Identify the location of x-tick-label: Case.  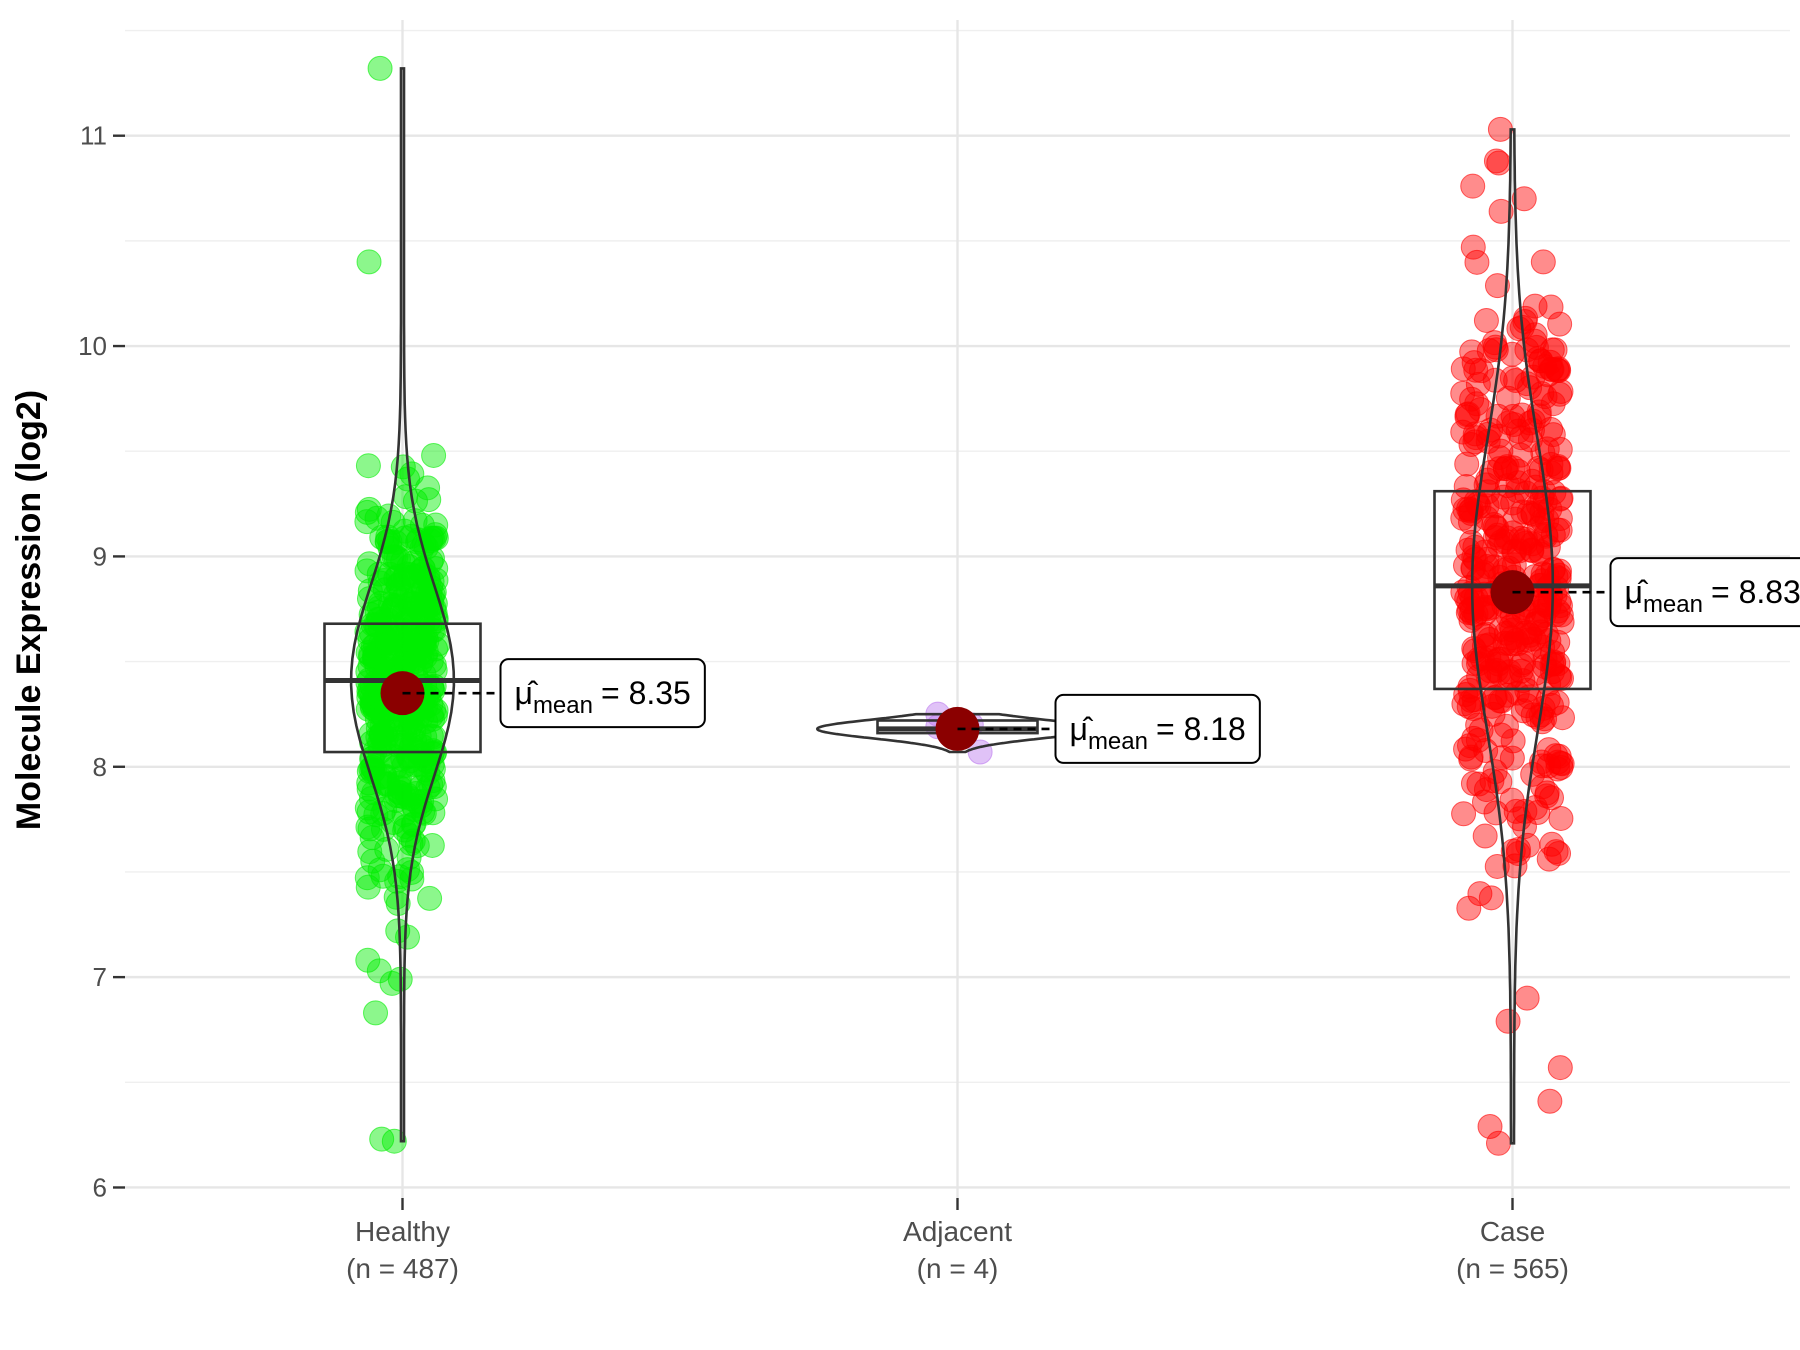
(1512, 1231).